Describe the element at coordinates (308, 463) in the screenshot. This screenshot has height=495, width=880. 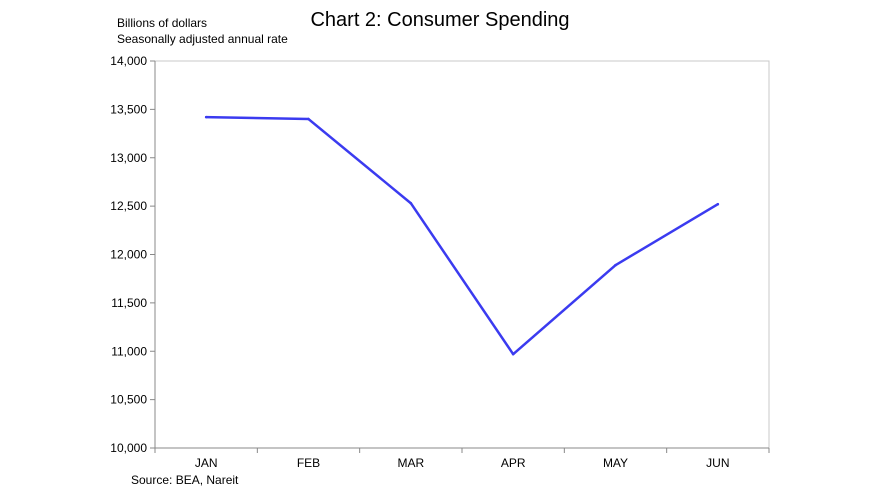
I see `x-tick-label: FEB` at that location.